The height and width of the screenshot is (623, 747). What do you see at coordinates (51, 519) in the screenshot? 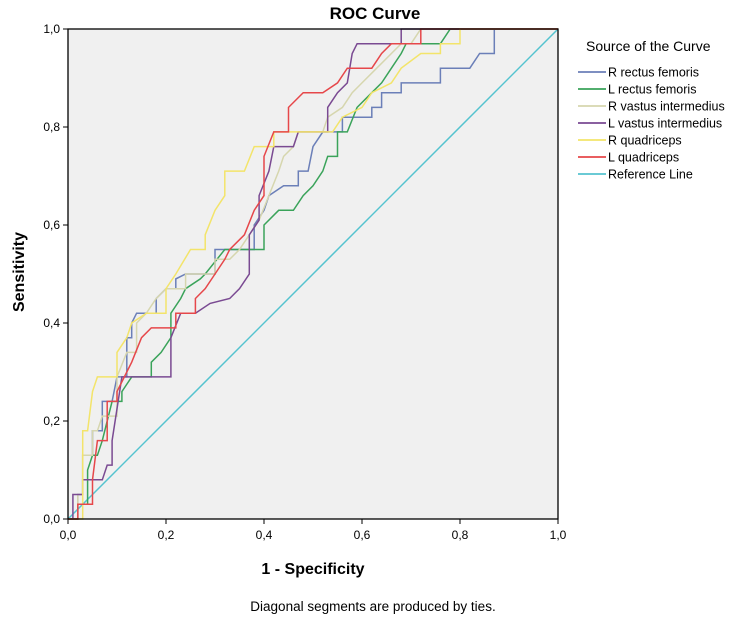
I see `y-tick-label: 0,0` at bounding box center [51, 519].